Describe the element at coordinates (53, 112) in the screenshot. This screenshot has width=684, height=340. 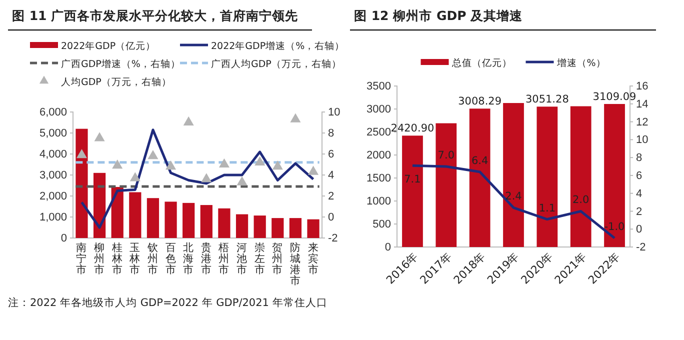
I see `y-tick-label: 6,000` at that location.